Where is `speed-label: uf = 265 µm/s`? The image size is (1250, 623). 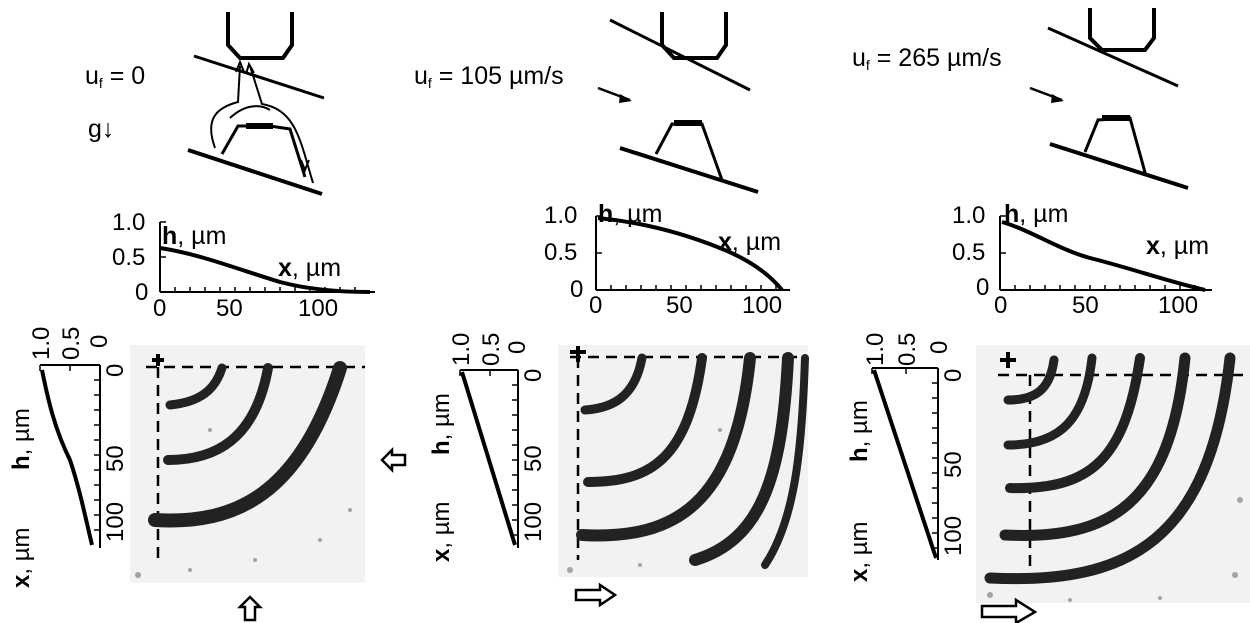
speed-label: uf = 265 µm/s is located at coordinates (927, 58).